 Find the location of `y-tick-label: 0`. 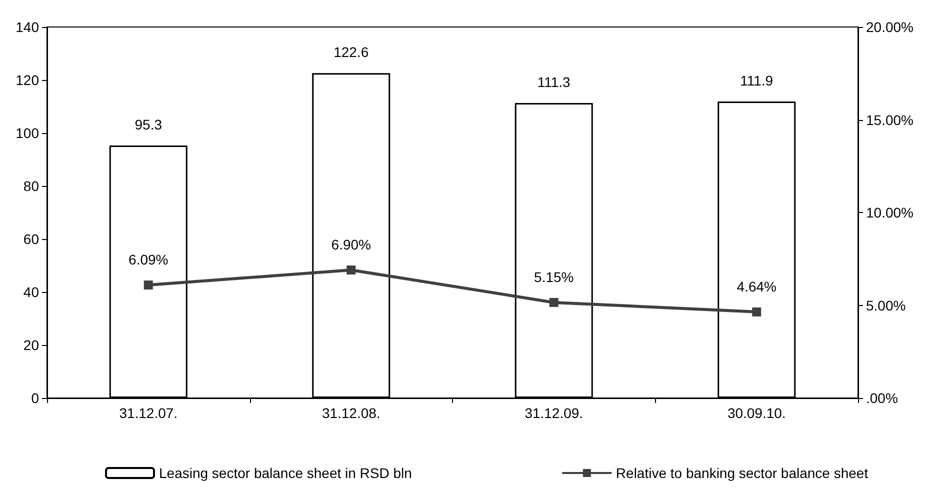

y-tick-label: 0 is located at coordinates (35, 398).